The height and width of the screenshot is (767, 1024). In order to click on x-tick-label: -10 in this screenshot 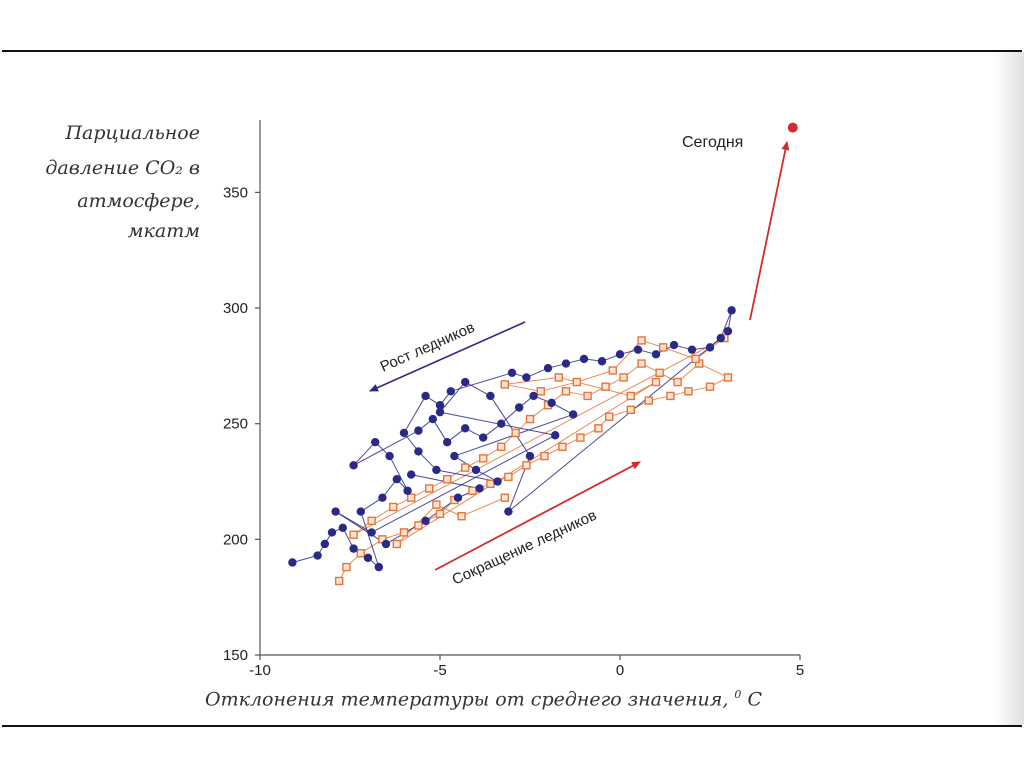, I will do `click(260, 670)`.